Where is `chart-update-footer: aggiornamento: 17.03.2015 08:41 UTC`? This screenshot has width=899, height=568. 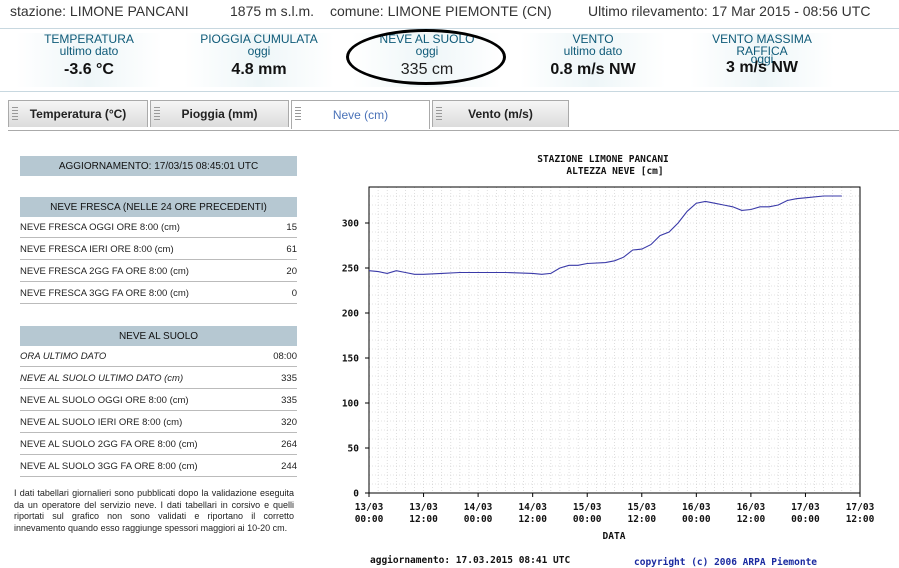 chart-update-footer: aggiornamento: 17.03.2015 08:41 UTC is located at coordinates (470, 560).